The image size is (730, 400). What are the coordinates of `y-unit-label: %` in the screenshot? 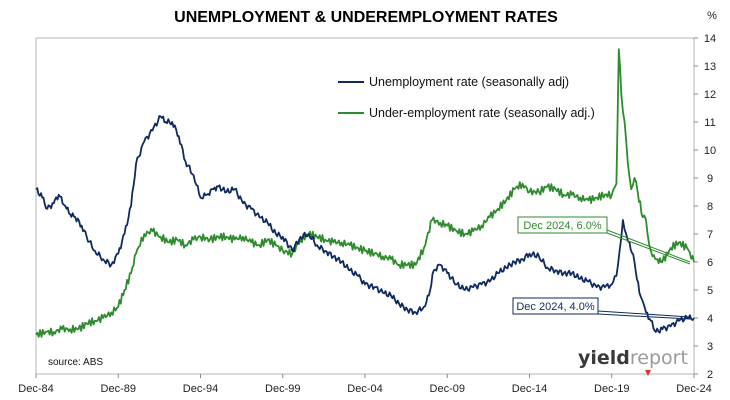 It's located at (712, 16).